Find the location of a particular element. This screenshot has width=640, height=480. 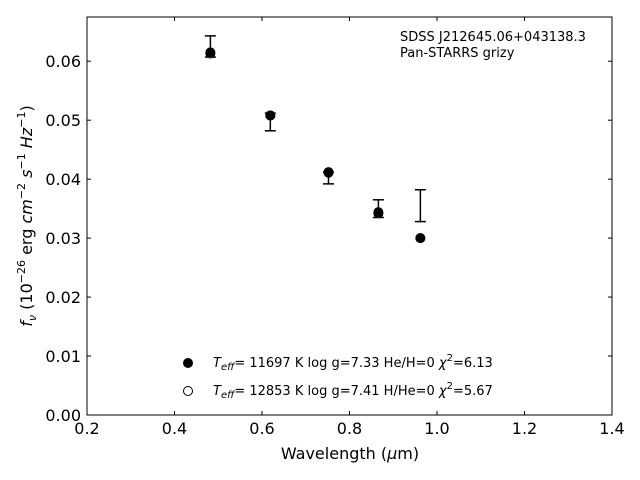

x-tick-label: 0.8 is located at coordinates (349, 428).